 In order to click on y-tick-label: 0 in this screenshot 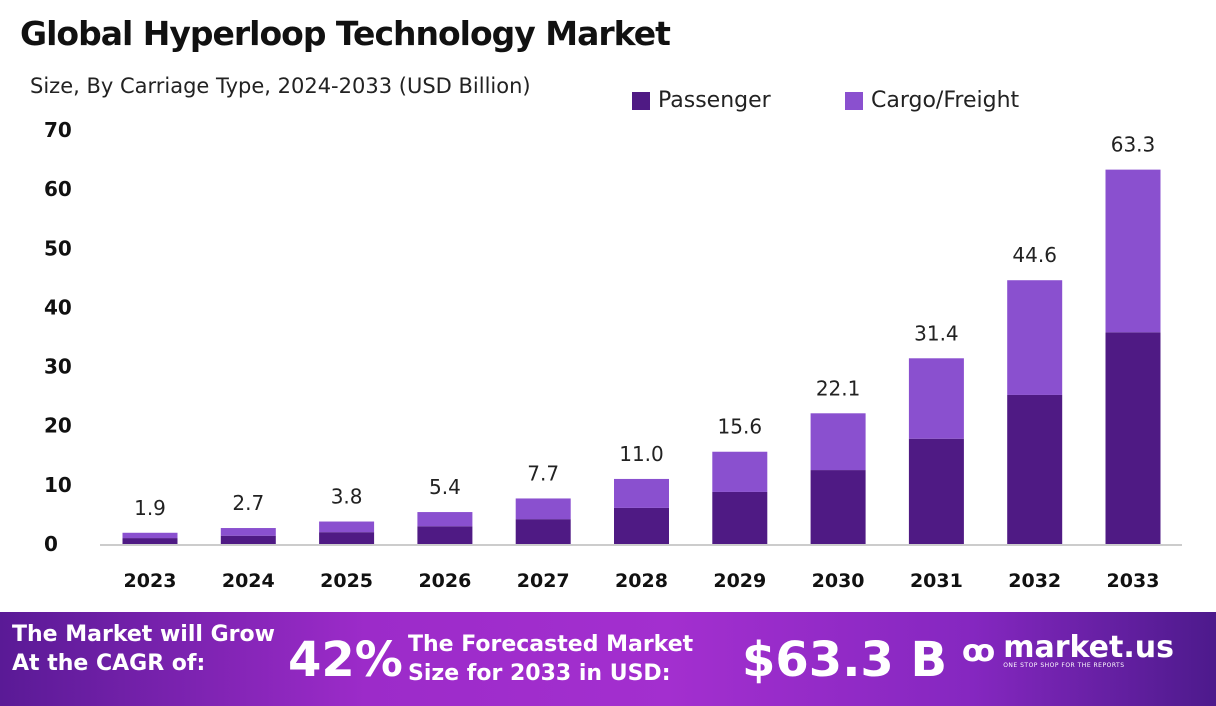, I will do `click(51, 544)`.